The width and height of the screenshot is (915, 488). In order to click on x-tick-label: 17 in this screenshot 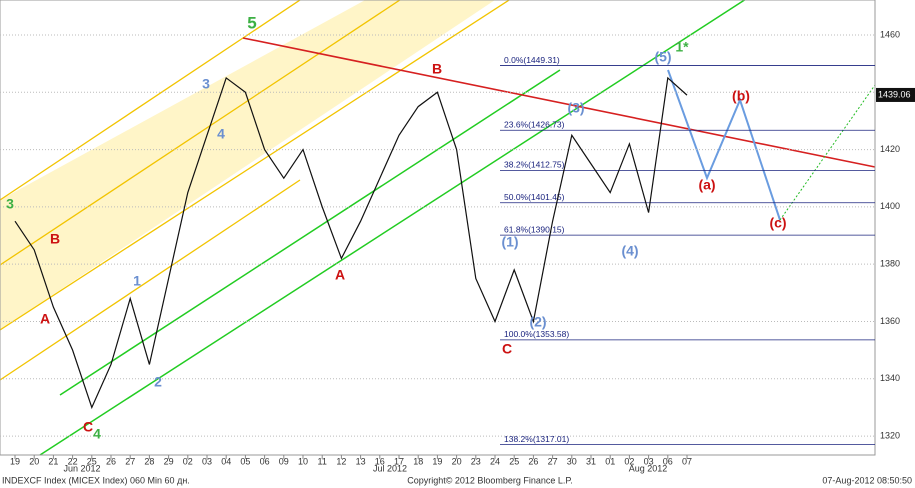, I will do `click(399, 461)`.